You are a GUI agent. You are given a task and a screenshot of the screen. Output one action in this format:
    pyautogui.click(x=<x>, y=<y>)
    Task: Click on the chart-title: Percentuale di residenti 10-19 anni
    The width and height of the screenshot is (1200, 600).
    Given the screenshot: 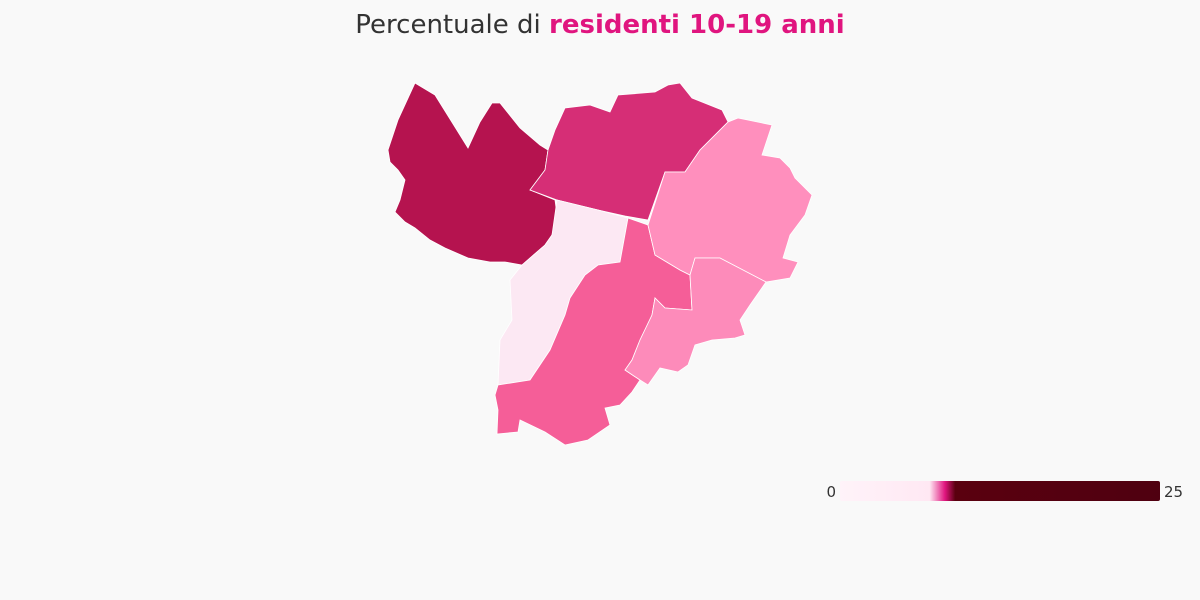 What is the action you would take?
    pyautogui.click(x=599, y=25)
    